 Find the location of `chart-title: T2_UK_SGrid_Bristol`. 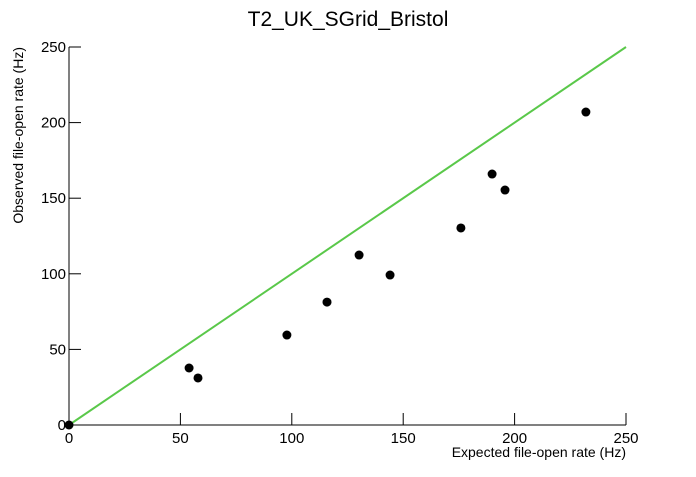

chart-title: T2_UK_SGrid_Bristol is located at coordinates (348, 19).